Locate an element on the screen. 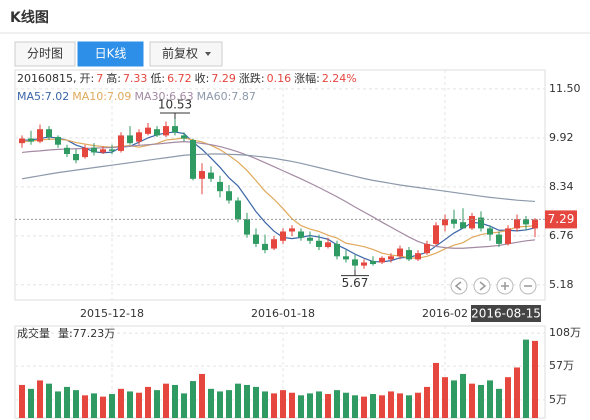 This screenshot has height=420, width=590. y-tick-label: 6.76 is located at coordinates (561, 235).